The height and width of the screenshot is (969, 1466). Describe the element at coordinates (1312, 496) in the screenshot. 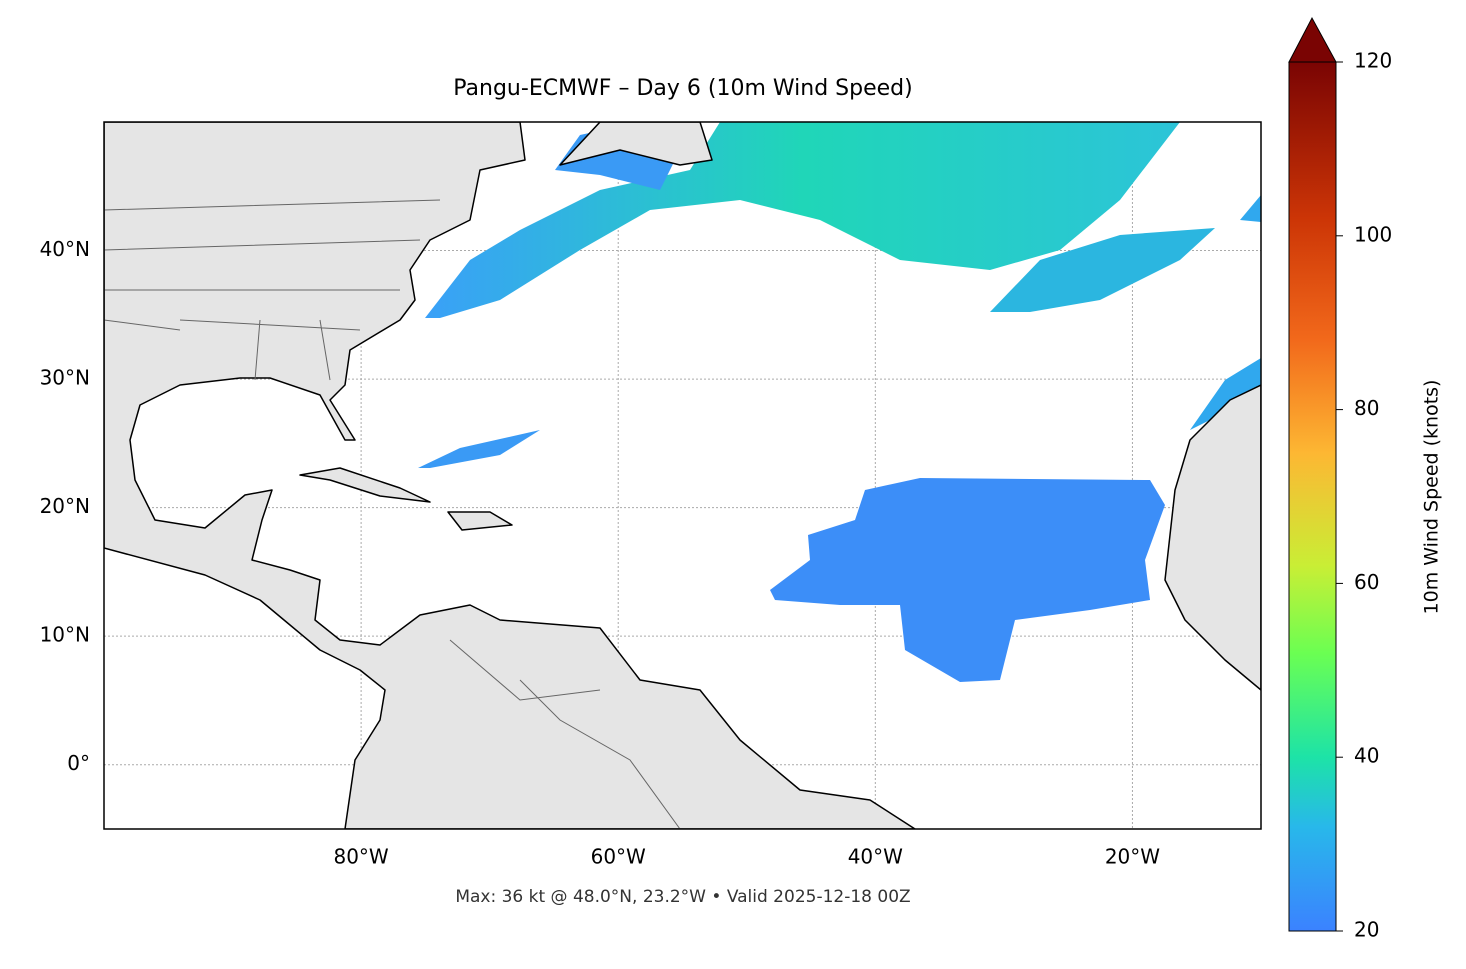

I see `colorbar` at that location.